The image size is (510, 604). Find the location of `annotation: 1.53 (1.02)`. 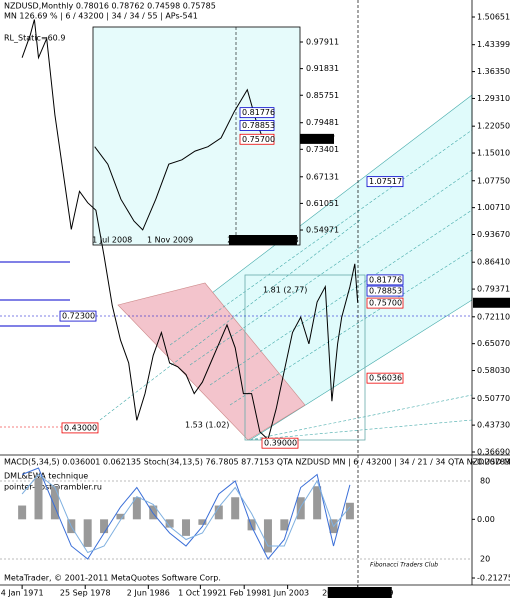

annotation: 1.53 (1.02) is located at coordinates (207, 425).